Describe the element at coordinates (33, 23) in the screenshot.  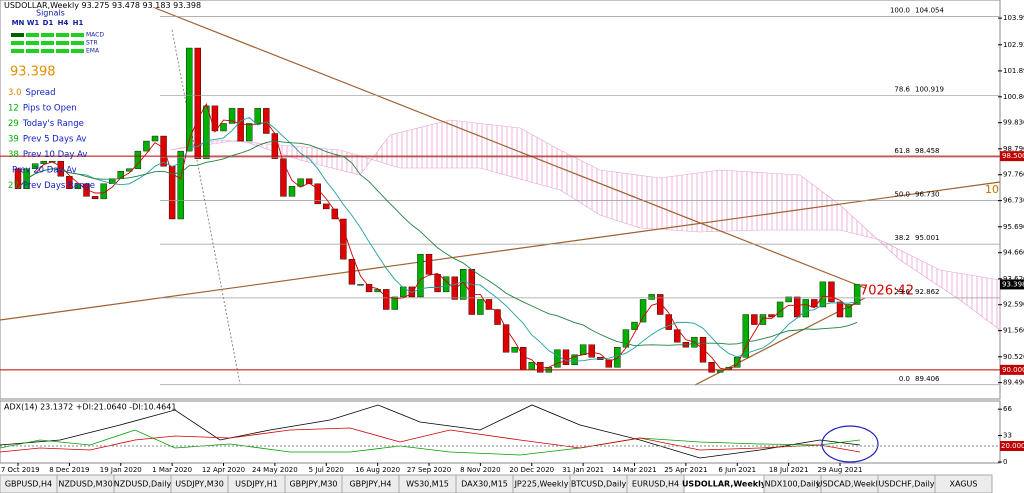
I see `timeframe: W1` at that location.